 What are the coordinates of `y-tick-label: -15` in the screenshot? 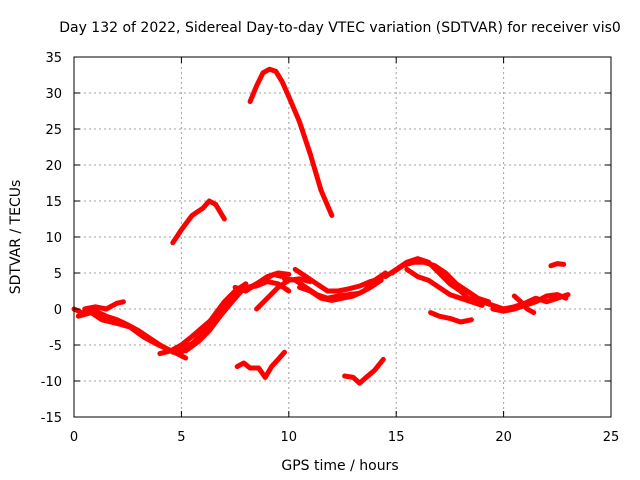 It's located at (51, 418).